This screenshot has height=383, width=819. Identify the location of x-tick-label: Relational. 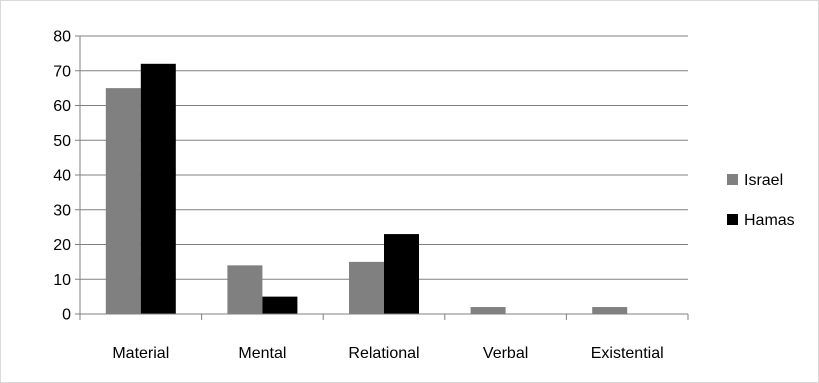
(383, 353).